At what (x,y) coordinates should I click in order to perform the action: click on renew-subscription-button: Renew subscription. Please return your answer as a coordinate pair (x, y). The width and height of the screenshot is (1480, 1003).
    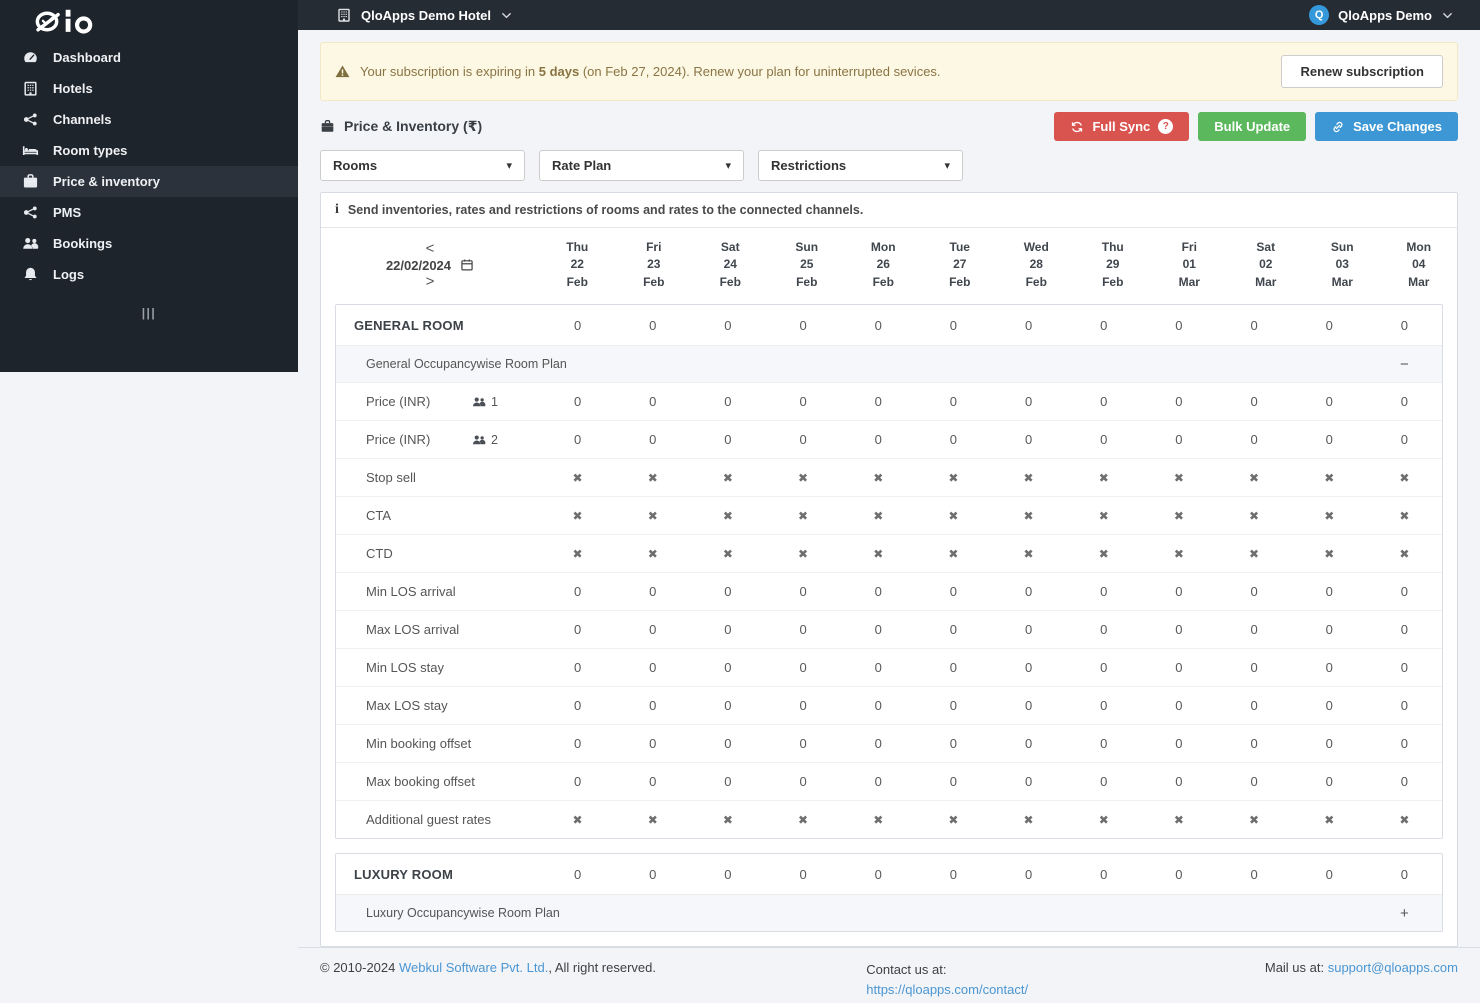
    Looking at the image, I should click on (1362, 71).